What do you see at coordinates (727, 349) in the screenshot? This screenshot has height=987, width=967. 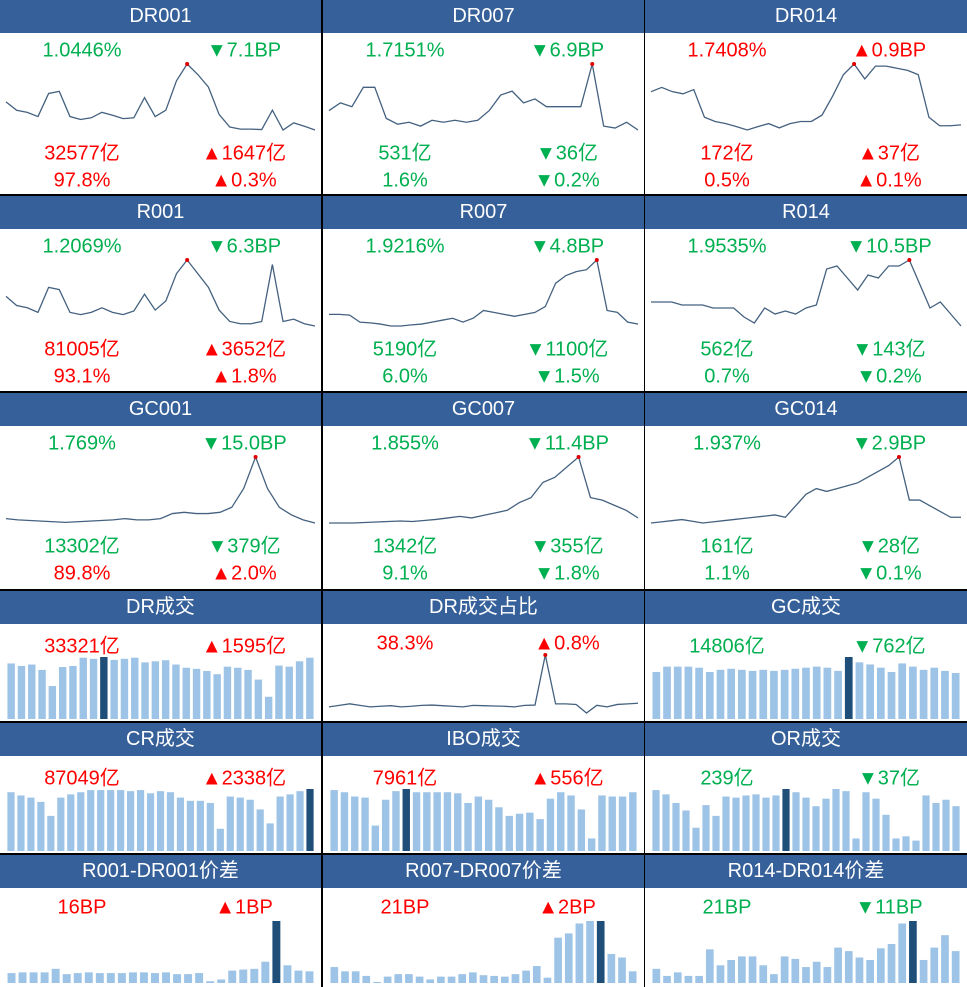 I see `metric-value: 562亿` at bounding box center [727, 349].